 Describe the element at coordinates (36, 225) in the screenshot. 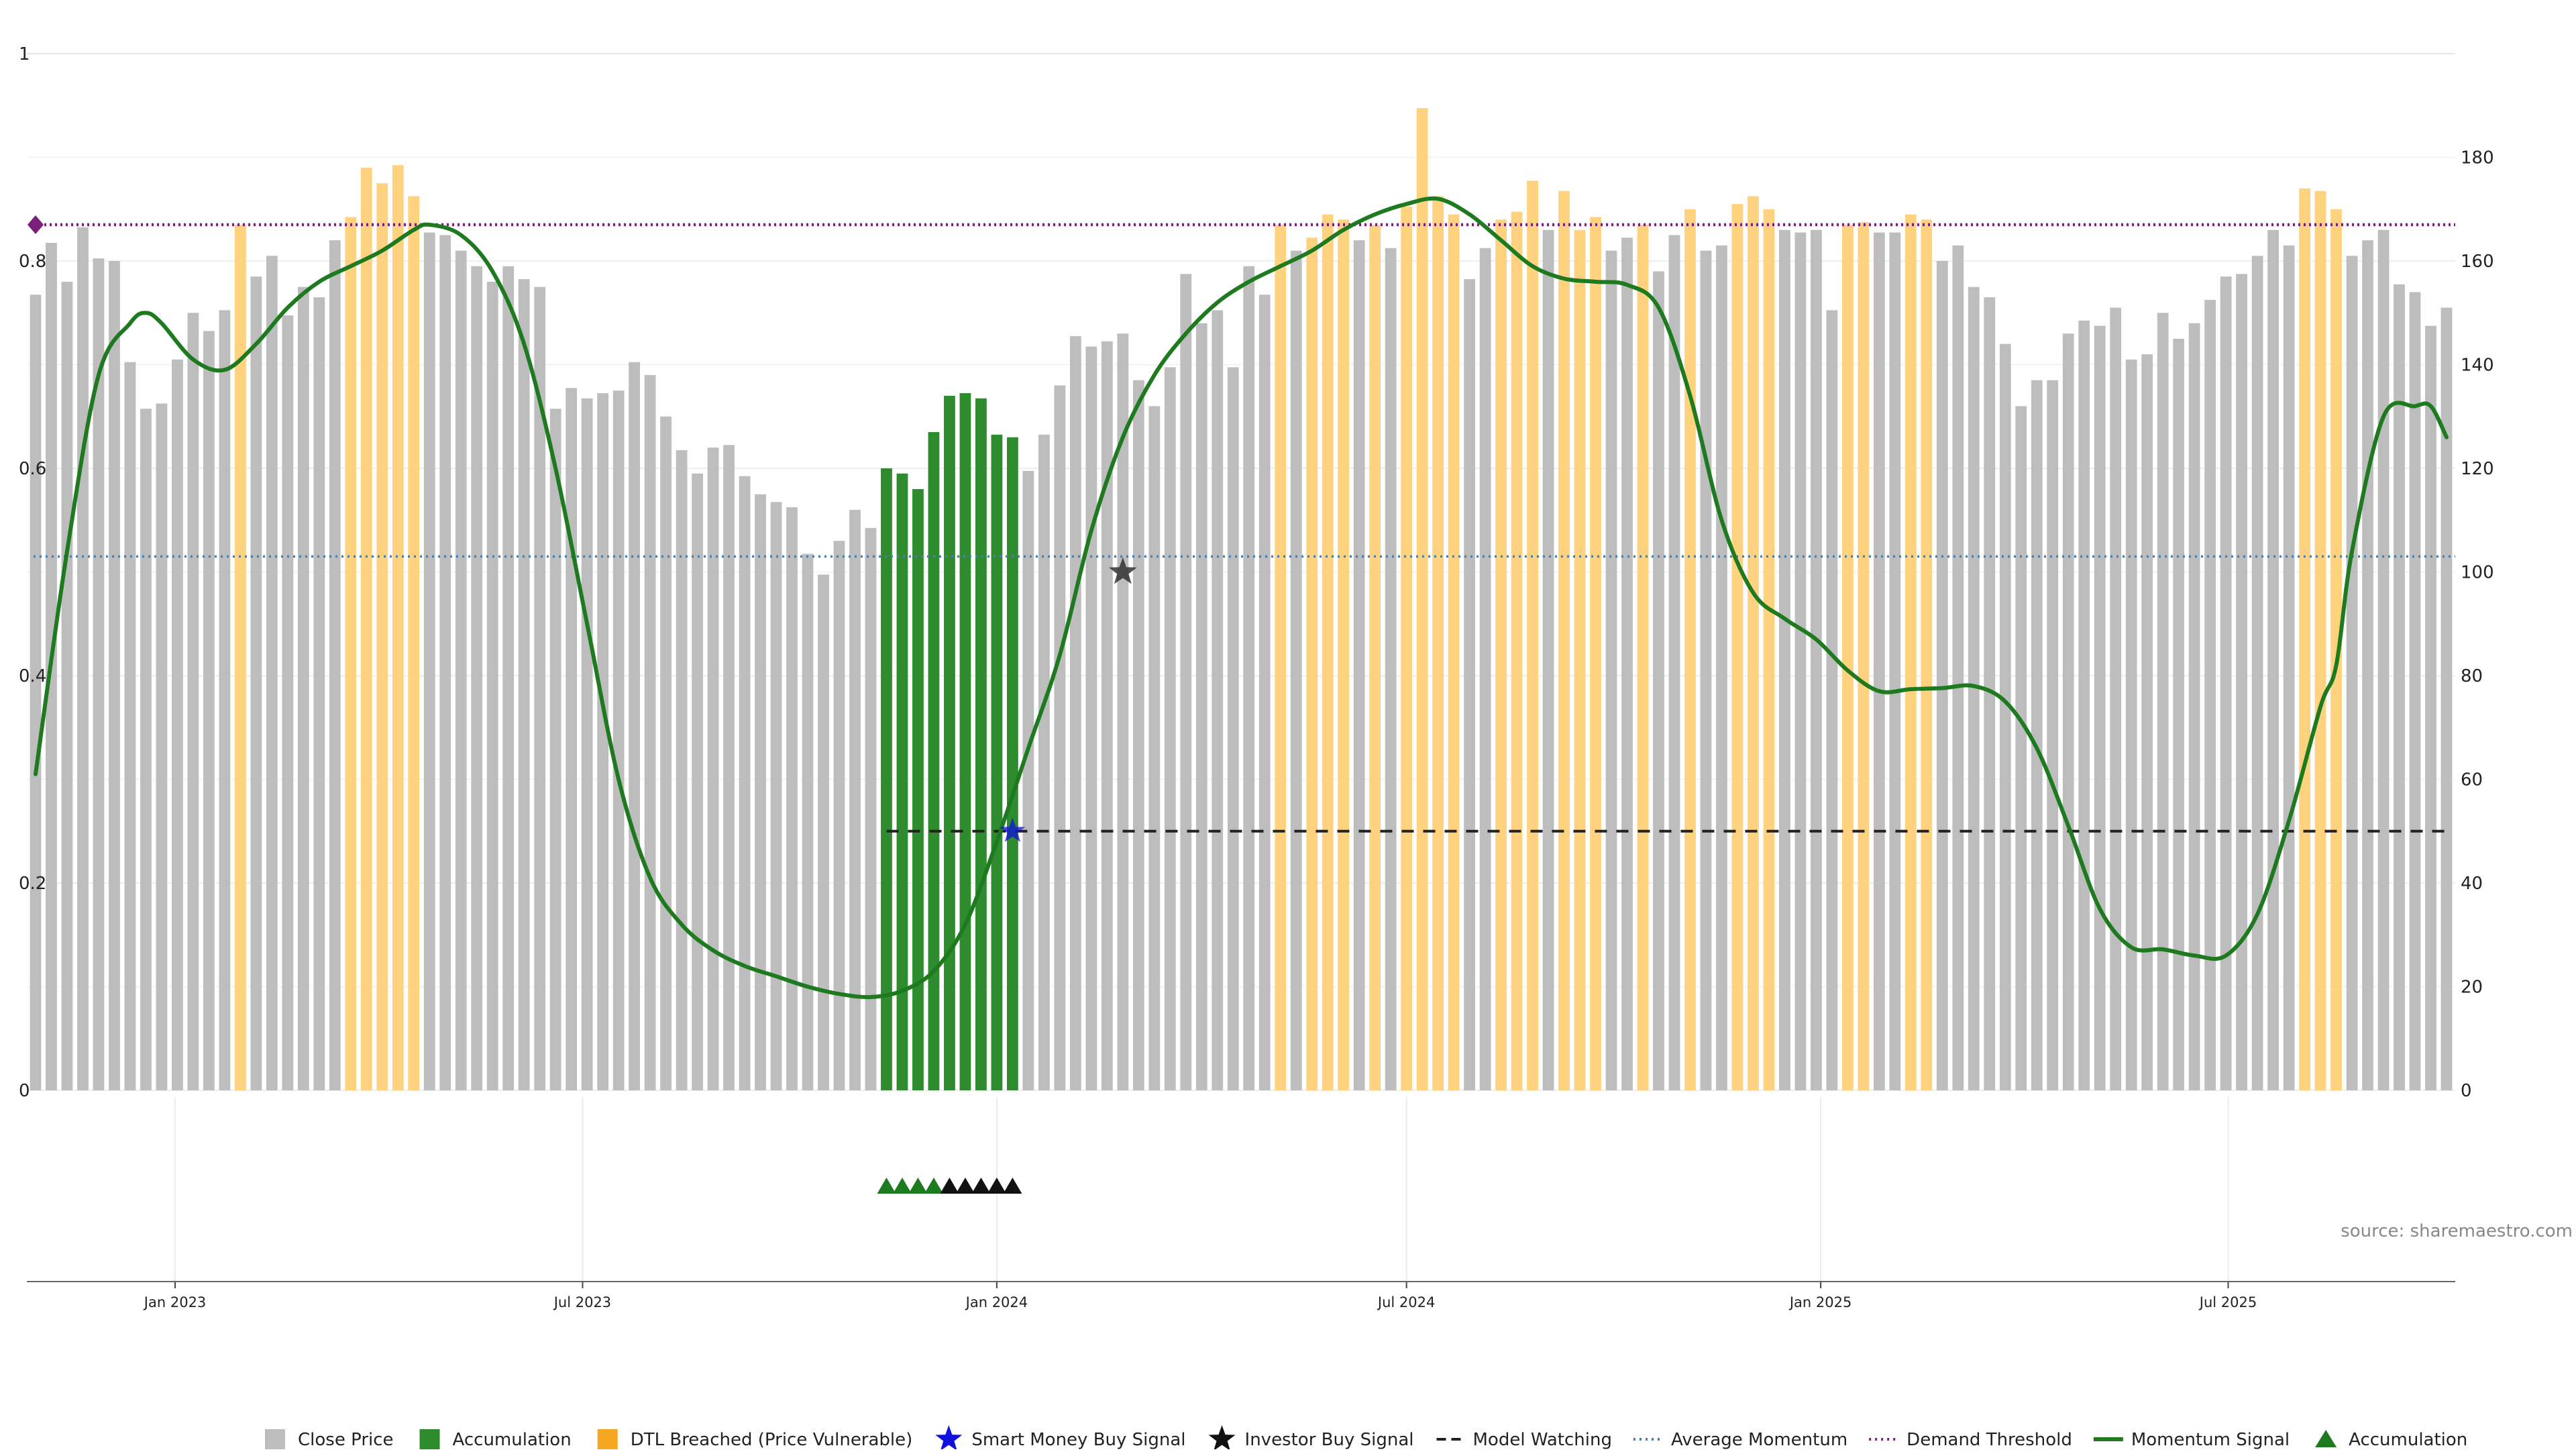

I see `demand-threshold-marker` at that location.